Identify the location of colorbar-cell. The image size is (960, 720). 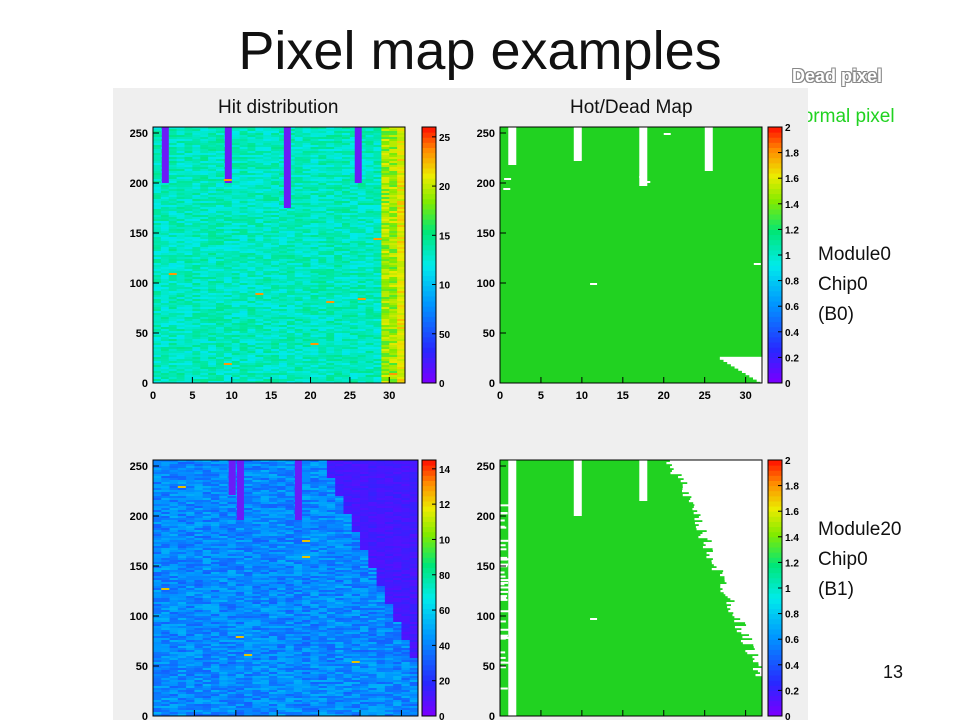
(429, 370).